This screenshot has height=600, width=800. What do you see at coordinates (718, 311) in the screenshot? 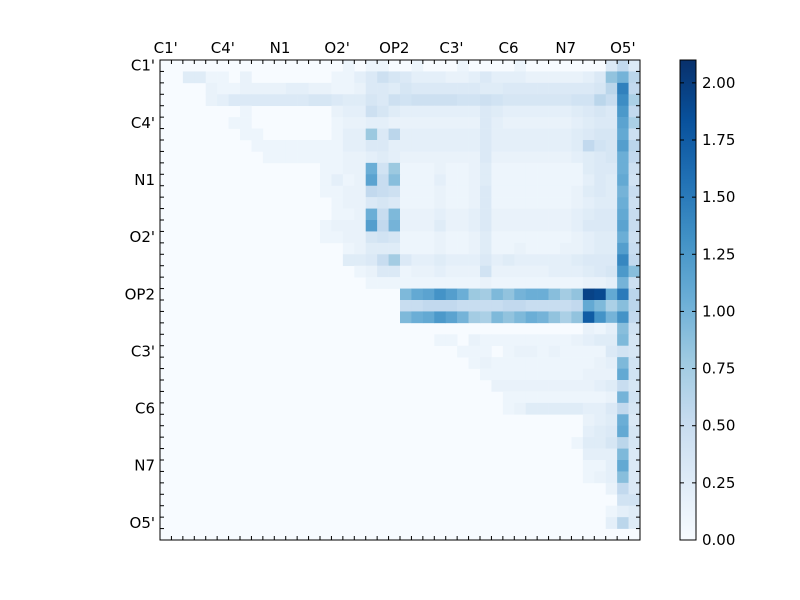
I see `colorbar-tick-labels: 0.00 0.25 0.50 0.75 1.00 1.25 1.50 1.75 2.00` at bounding box center [718, 311].